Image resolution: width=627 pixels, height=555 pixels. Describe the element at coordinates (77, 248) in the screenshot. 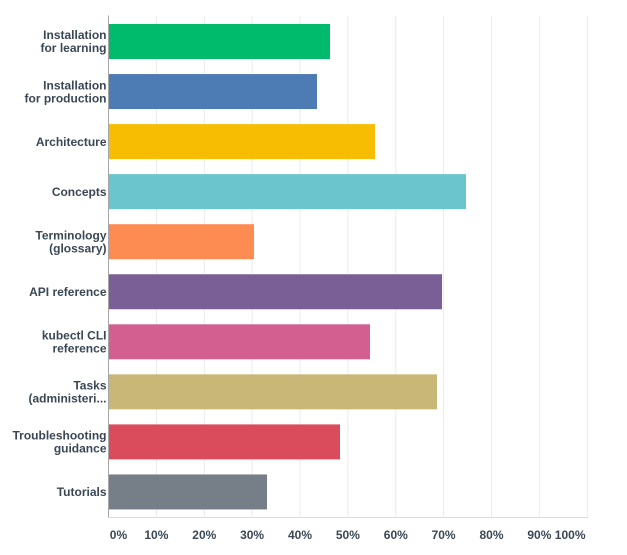

I see `svg-text: (glossary)` at that location.